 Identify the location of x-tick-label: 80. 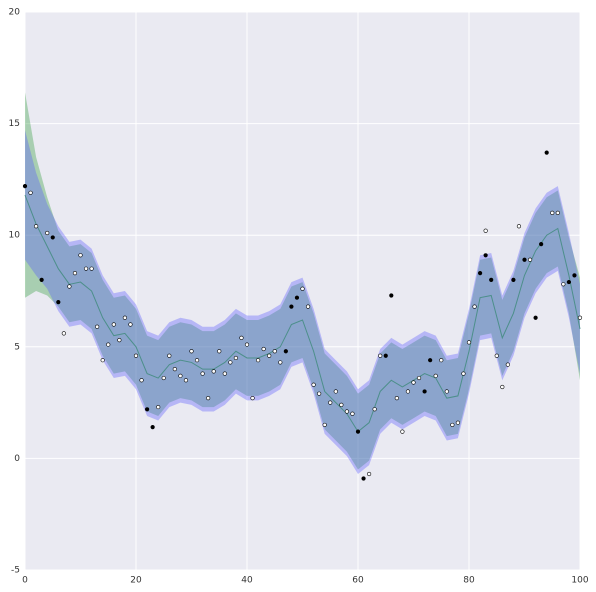
(469, 581).